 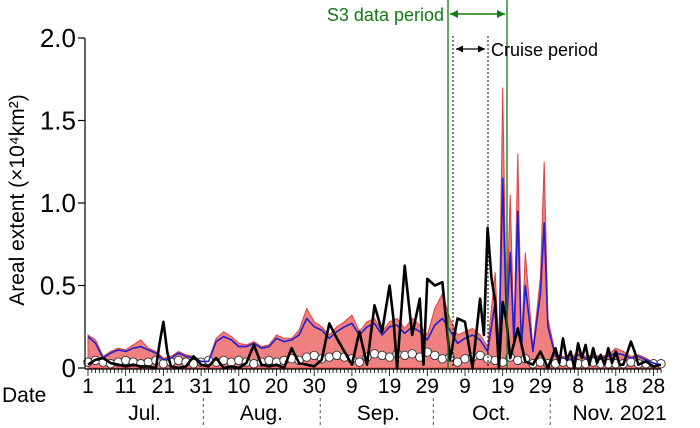 What do you see at coordinates (58, 203) in the screenshot?
I see `y-tick-label: 1.0` at bounding box center [58, 203].